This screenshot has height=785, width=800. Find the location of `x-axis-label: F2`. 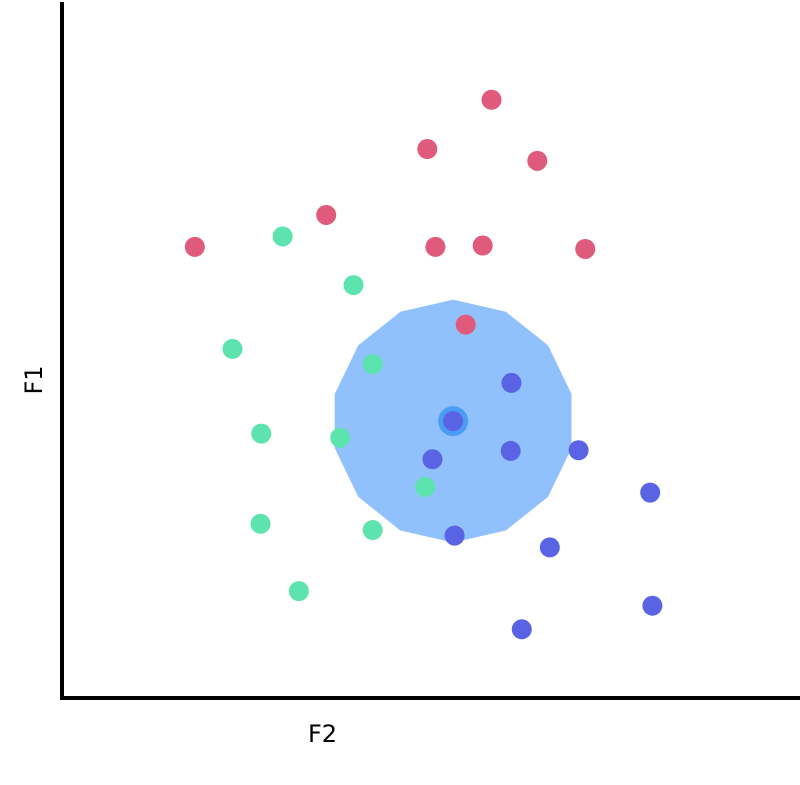

x-axis-label: F2 is located at coordinates (323, 734).